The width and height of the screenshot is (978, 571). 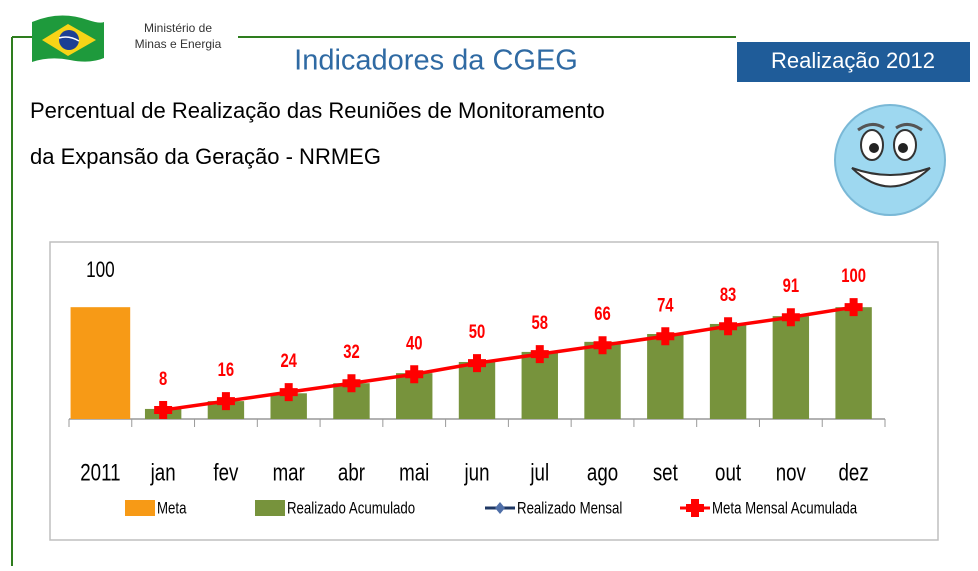 What do you see at coordinates (100, 472) in the screenshot?
I see `x-tick-label: 2011` at bounding box center [100, 472].